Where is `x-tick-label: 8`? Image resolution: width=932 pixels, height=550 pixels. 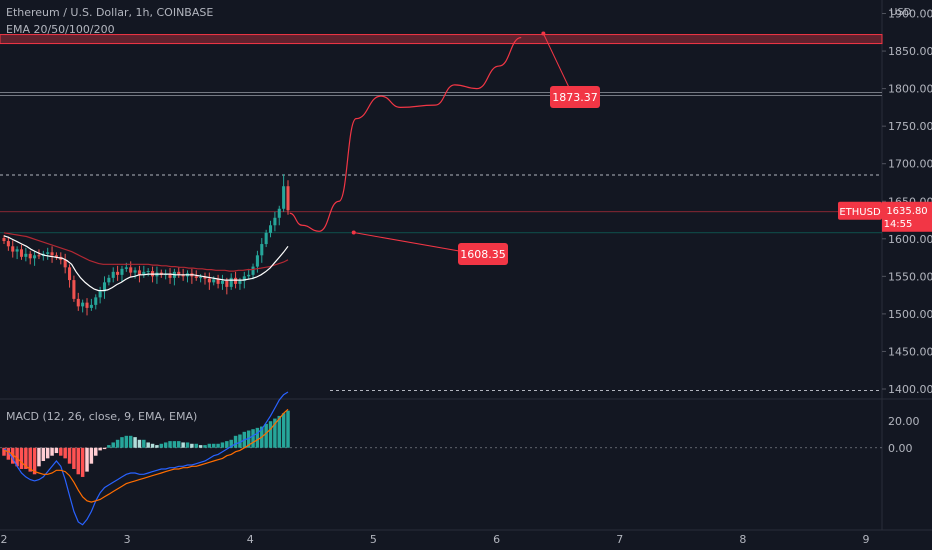
x-tick-label: 8 is located at coordinates (742, 539).